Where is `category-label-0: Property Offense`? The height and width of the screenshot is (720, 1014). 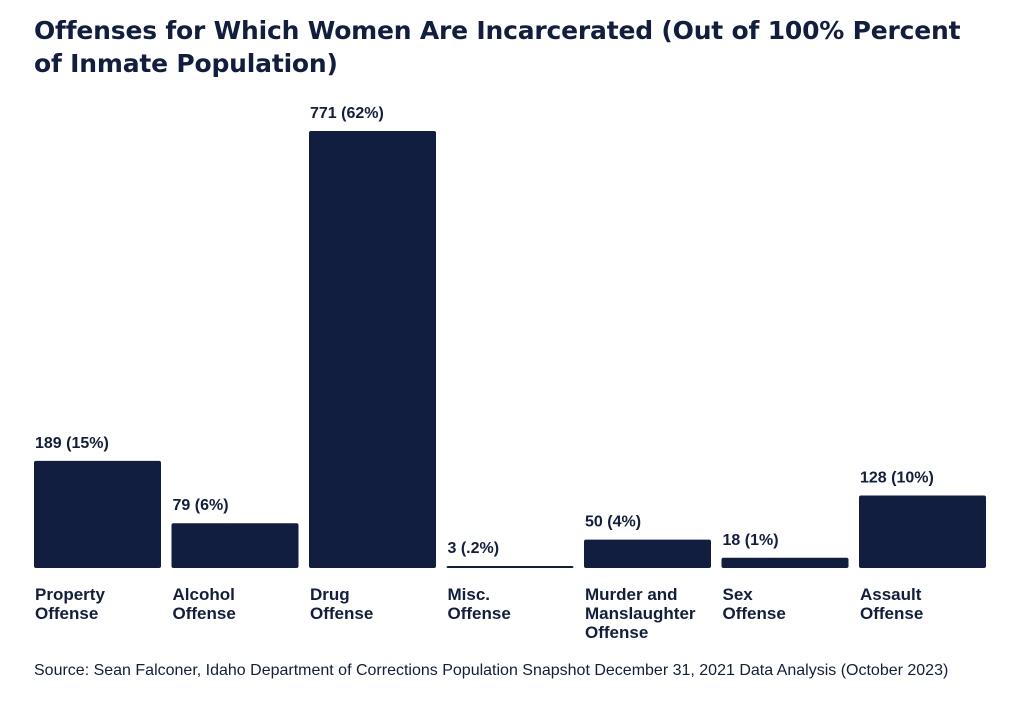 category-label-0: Property Offense is located at coordinates (70, 604).